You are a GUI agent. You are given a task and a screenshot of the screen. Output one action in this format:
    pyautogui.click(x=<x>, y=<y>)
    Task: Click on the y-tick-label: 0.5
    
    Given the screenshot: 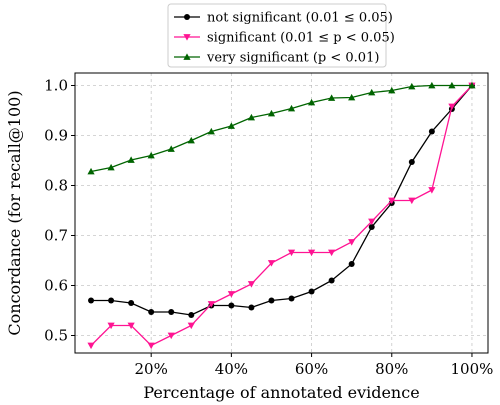 What is the action you would take?
    pyautogui.click(x=56, y=336)
    